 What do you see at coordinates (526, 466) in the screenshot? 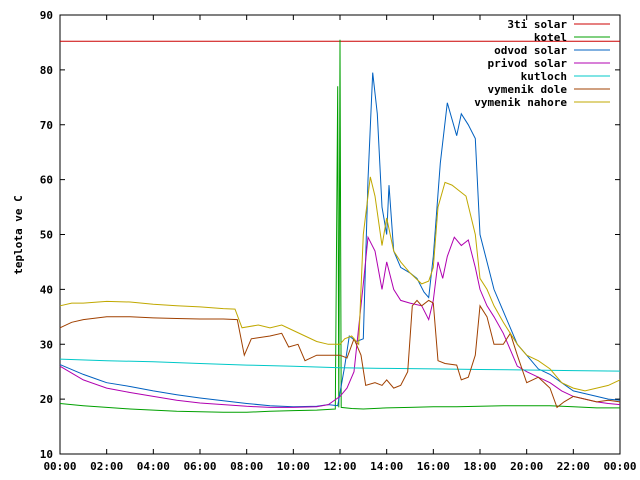
I see `x-tick-label: 20:00` at bounding box center [526, 466].